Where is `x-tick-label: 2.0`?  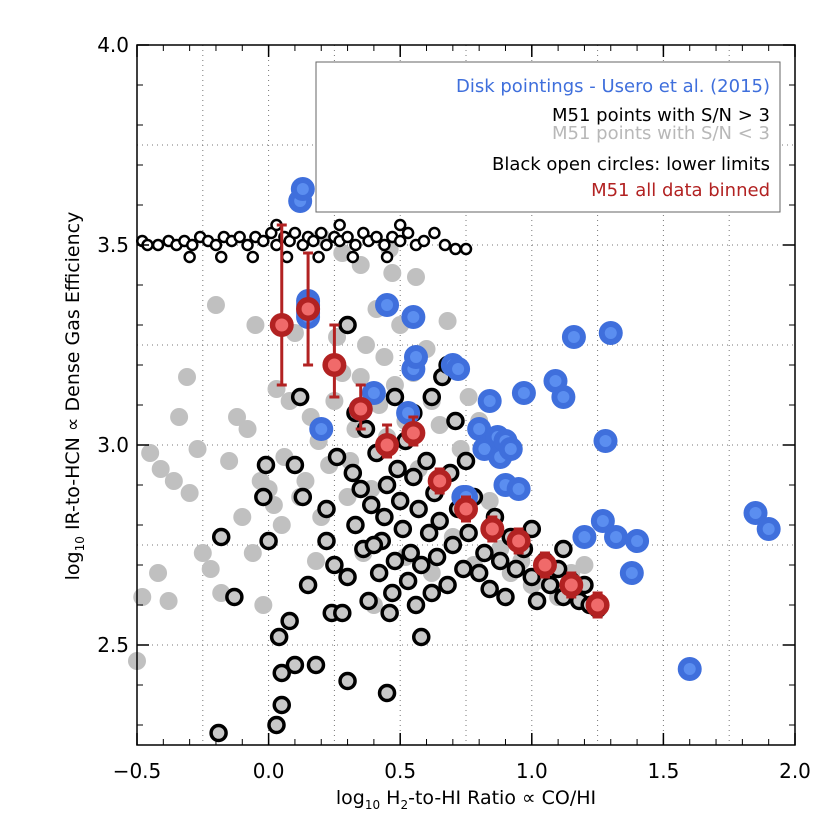 x-tick-label: 2.0 is located at coordinates (795, 771).